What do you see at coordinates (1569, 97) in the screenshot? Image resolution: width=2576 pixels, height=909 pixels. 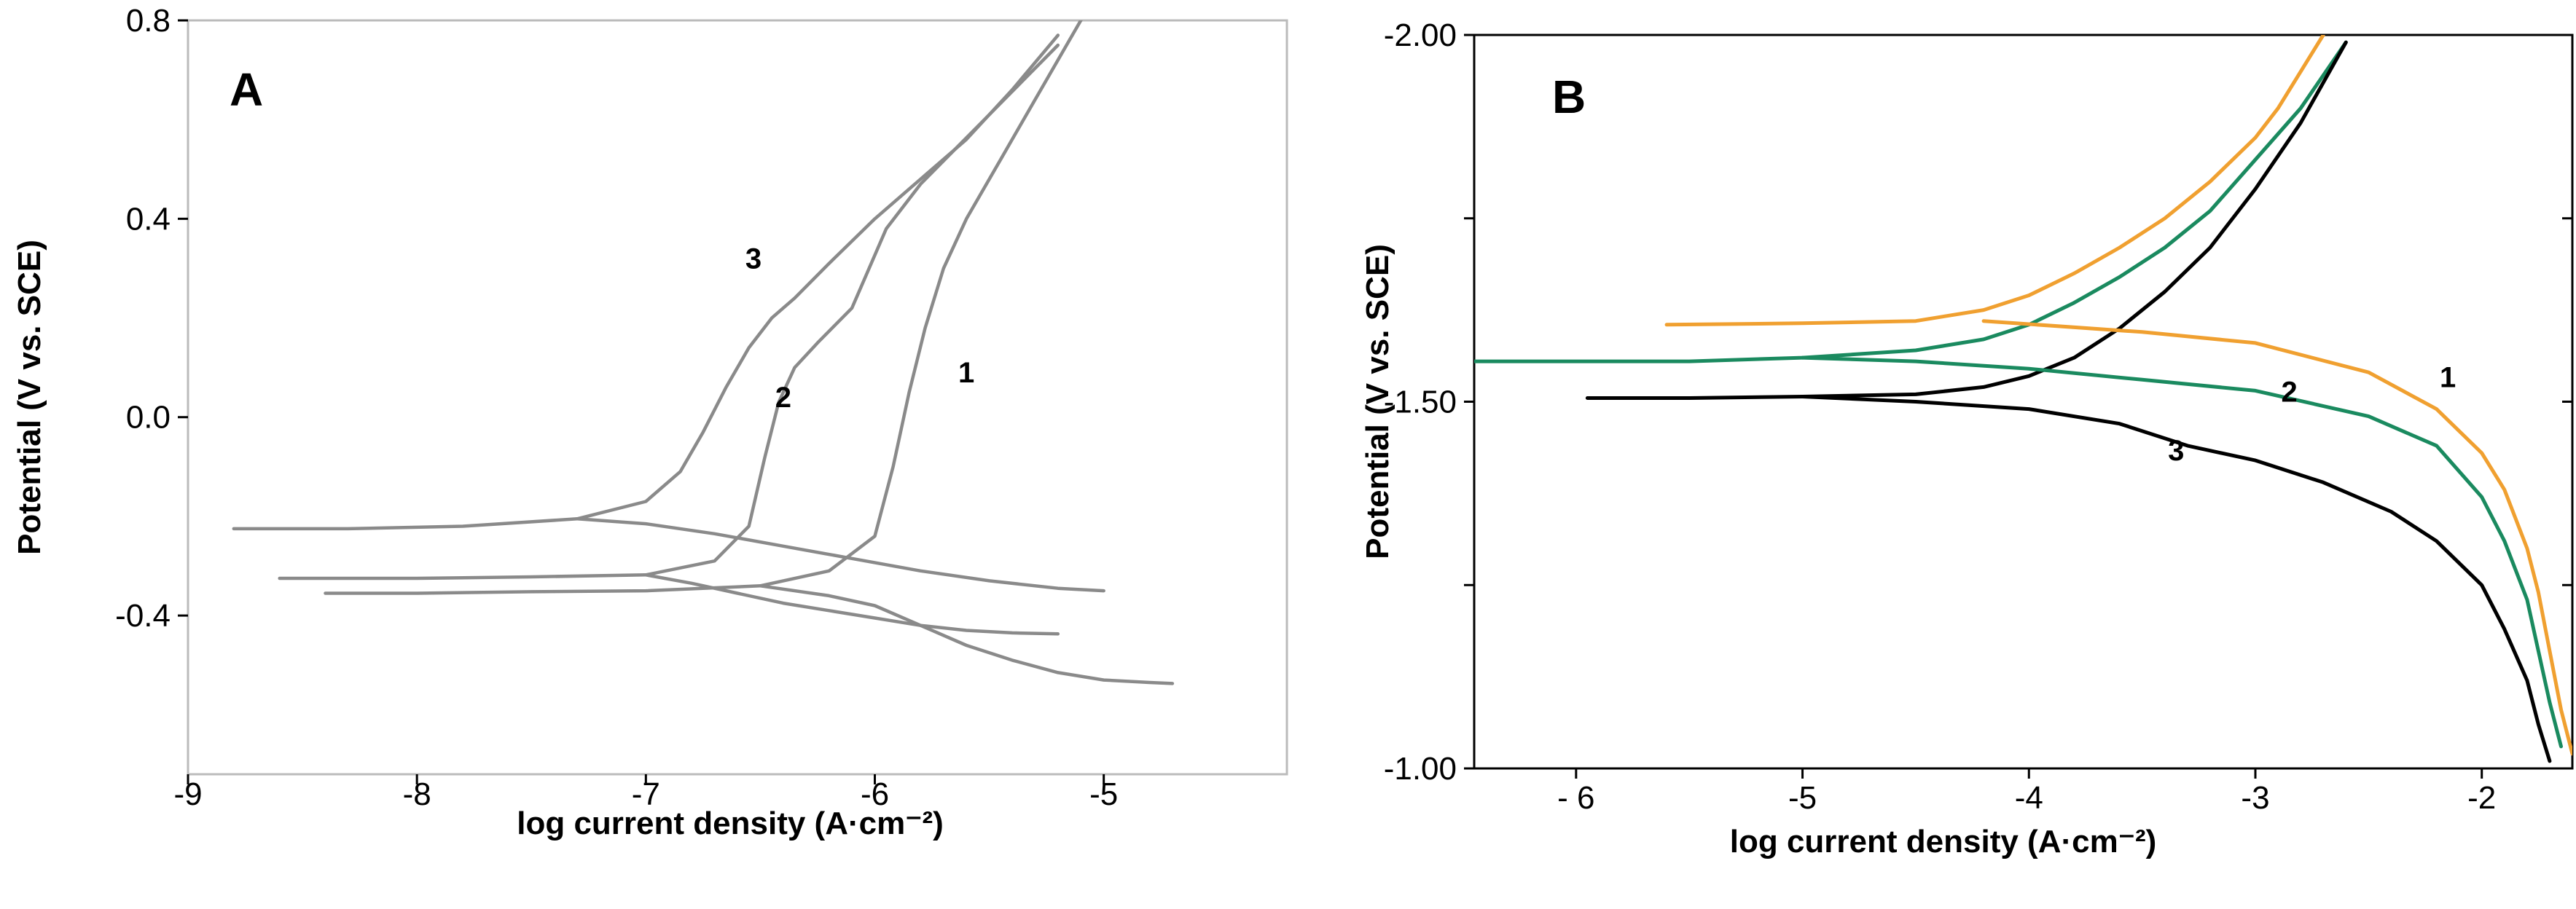 I see `panel-label: B` at bounding box center [1569, 97].